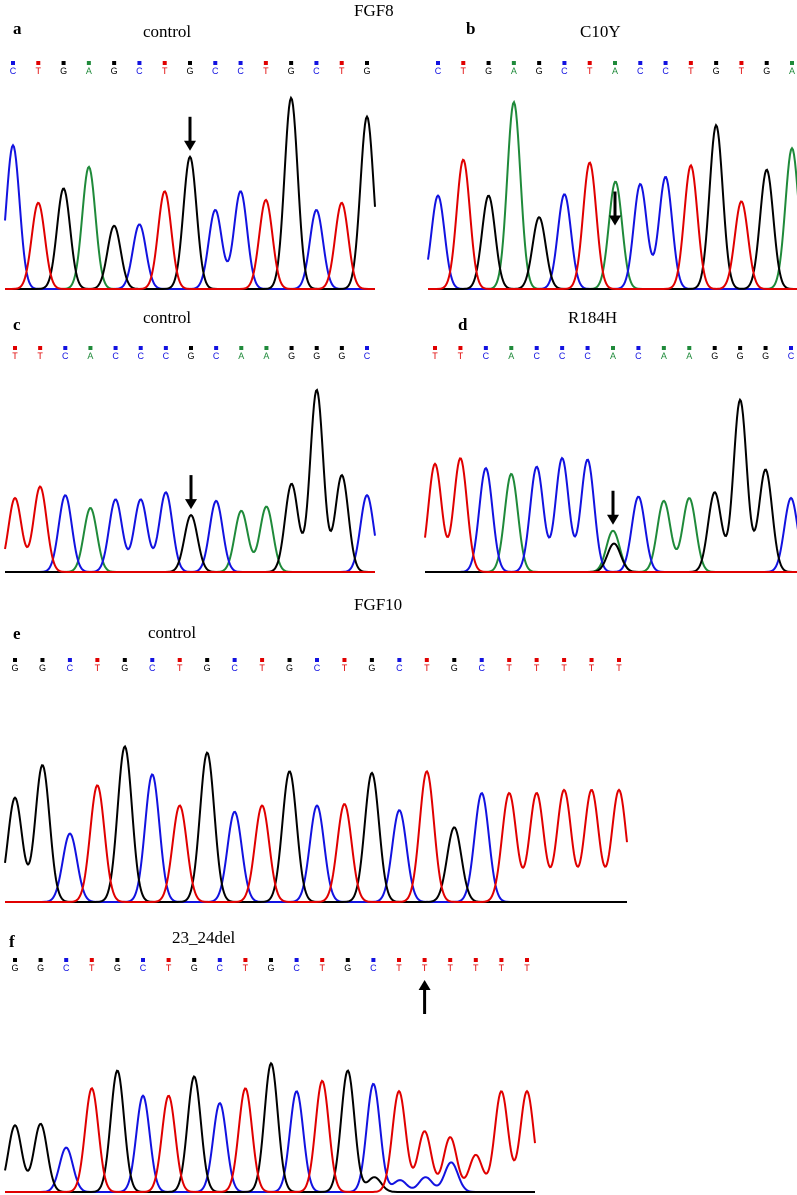 This screenshot has height=1195, width=797. I want to click on gene-title-fgf8: FGF8, so click(374, 10).